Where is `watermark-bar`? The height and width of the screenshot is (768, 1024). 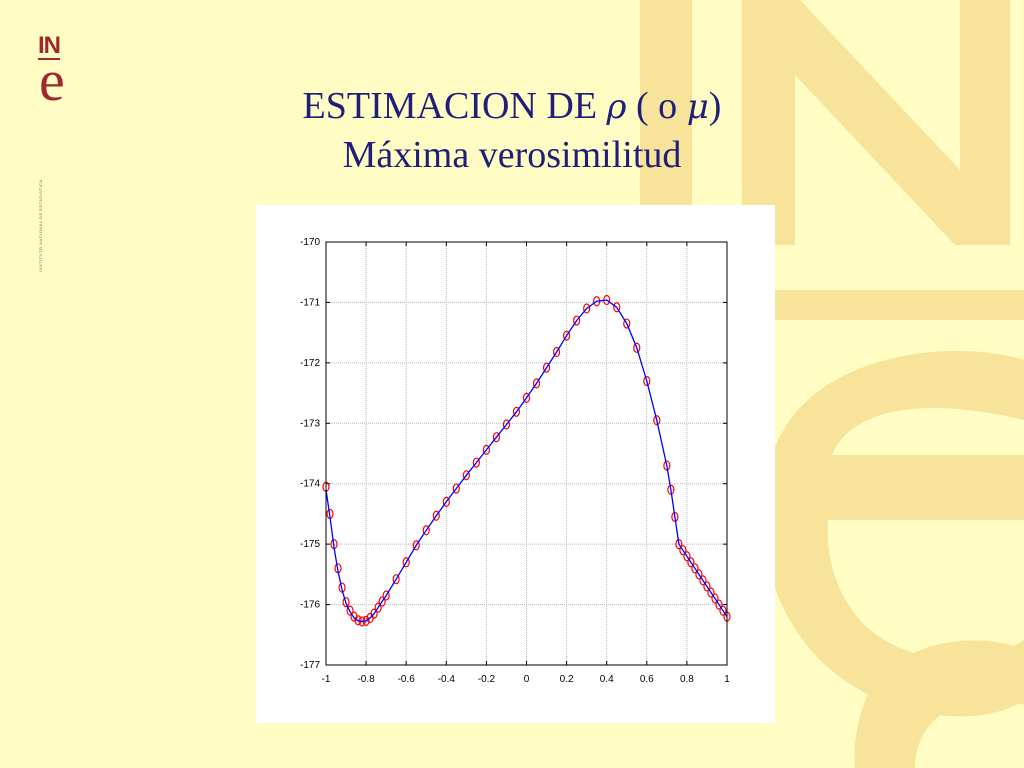 watermark-bar is located at coordinates (883, 305).